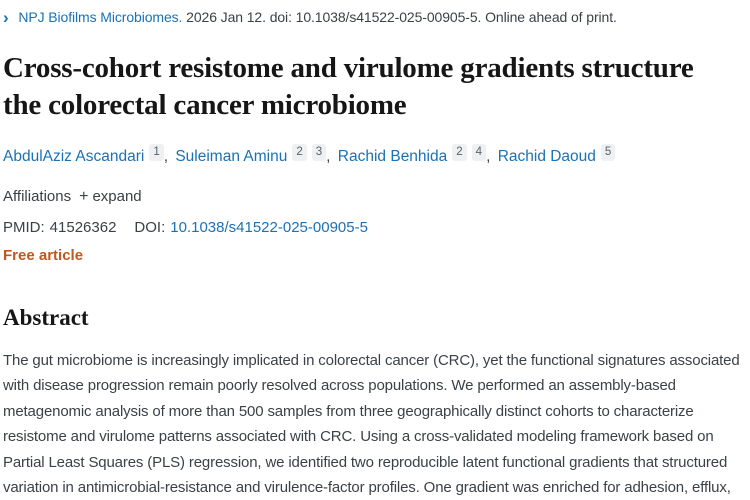 The image size is (750, 500). I want to click on doi-label: DOI:, so click(150, 227).